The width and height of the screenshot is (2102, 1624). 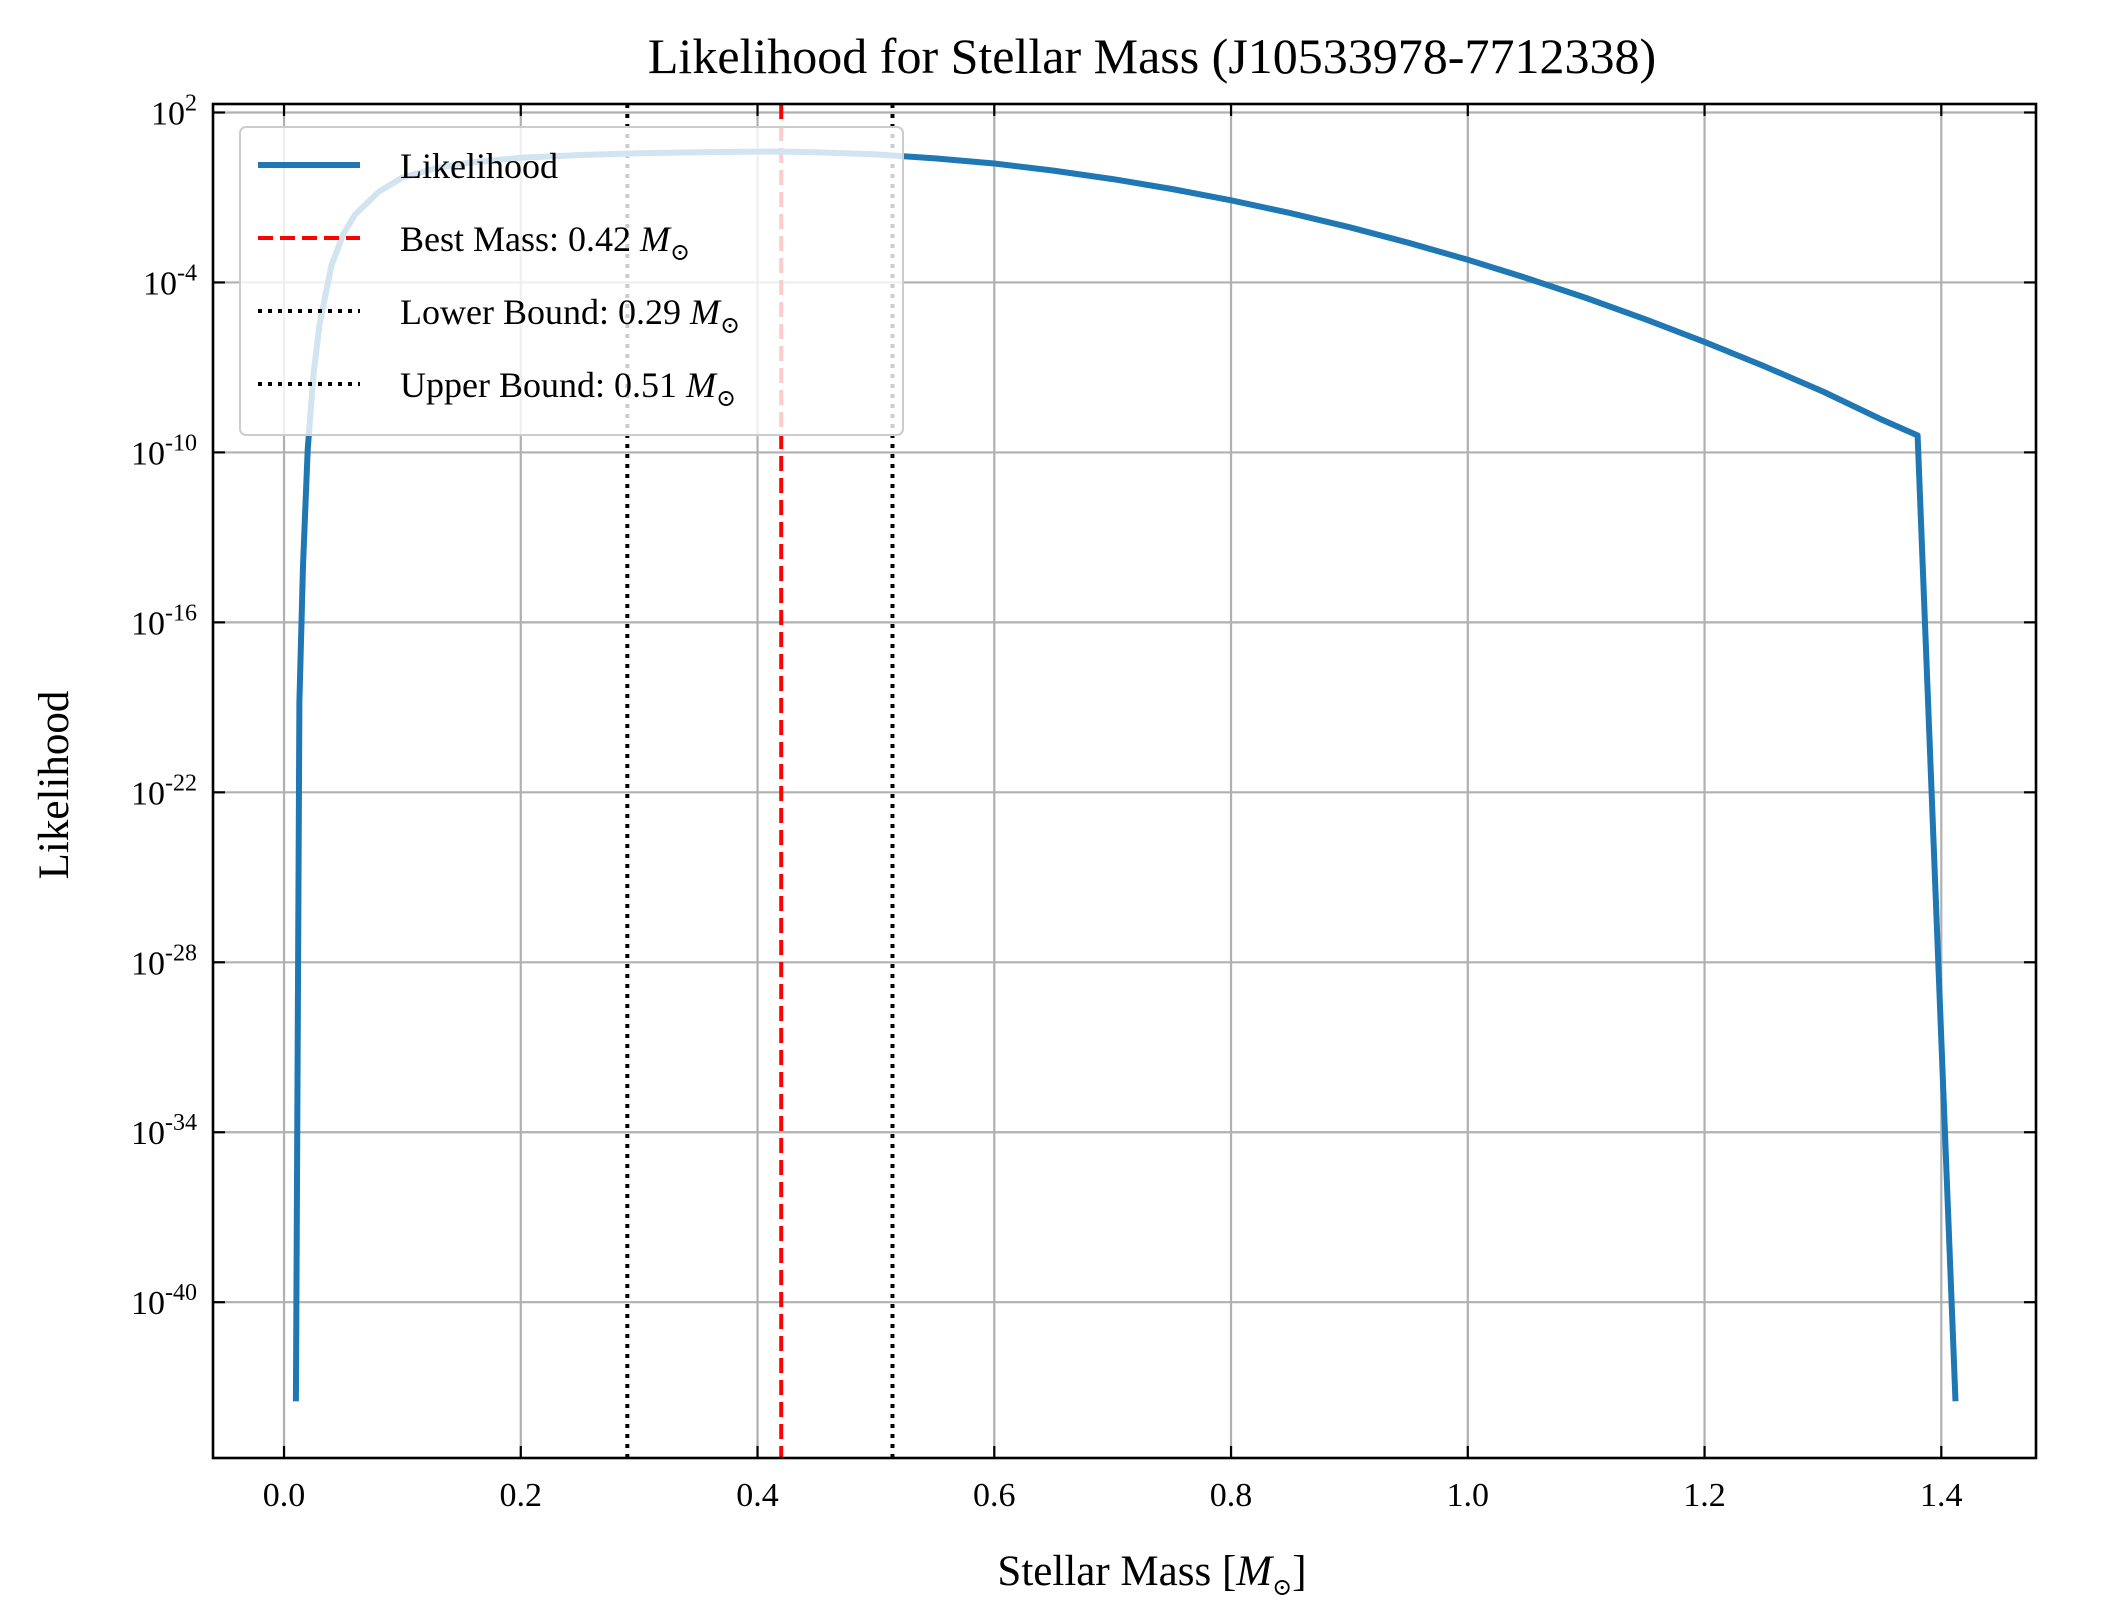 What do you see at coordinates (543, 385) in the screenshot?
I see `legend-label-text: Upper Bound: 0.51` at bounding box center [543, 385].